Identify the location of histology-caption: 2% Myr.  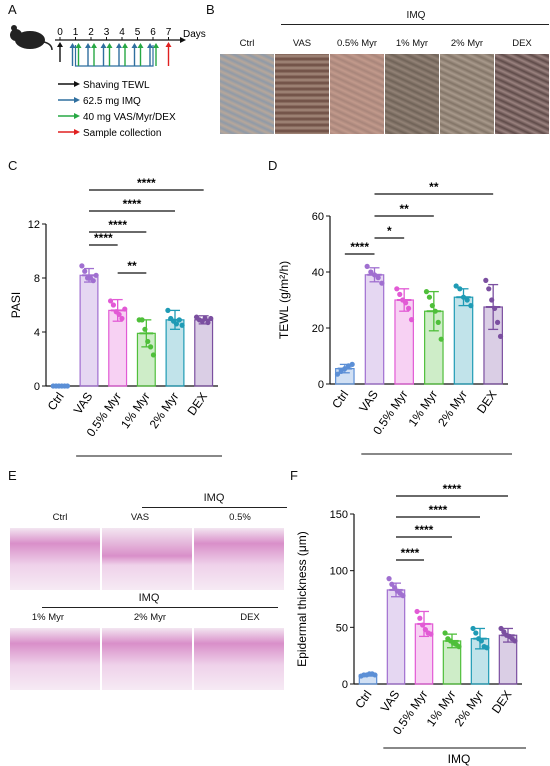
(150, 617).